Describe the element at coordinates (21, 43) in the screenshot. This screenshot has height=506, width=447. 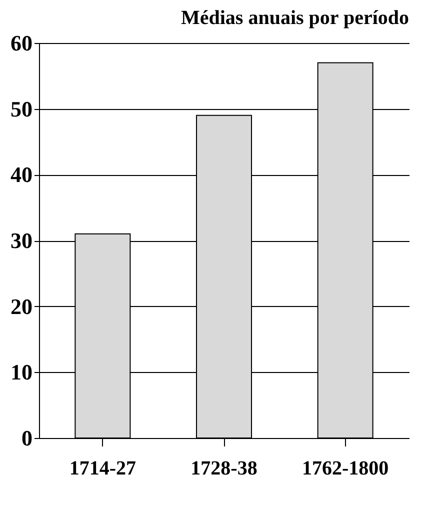
I see `y-tick-label: 60` at that location.